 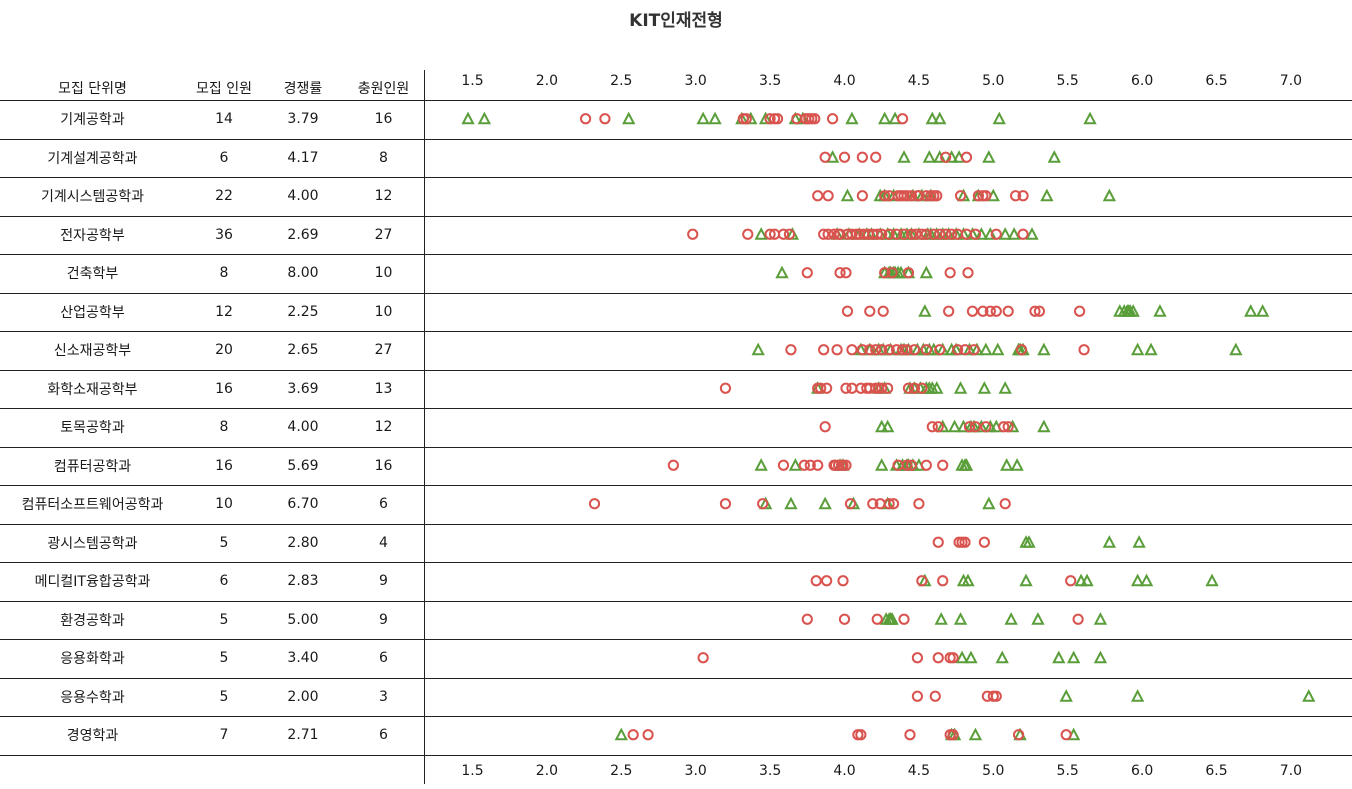 What do you see at coordinates (303, 658) in the screenshot?
I see `row-rate: 3.40` at bounding box center [303, 658].